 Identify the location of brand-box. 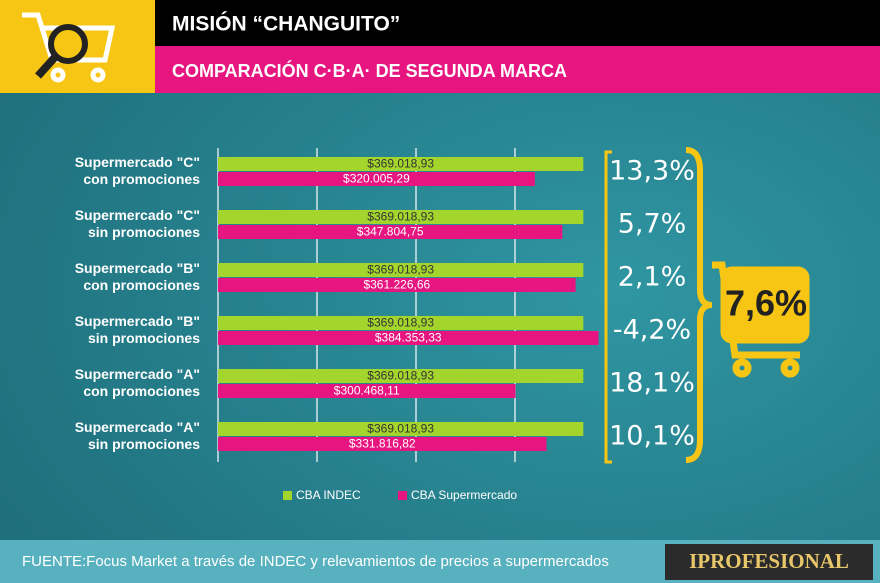
(769, 562).